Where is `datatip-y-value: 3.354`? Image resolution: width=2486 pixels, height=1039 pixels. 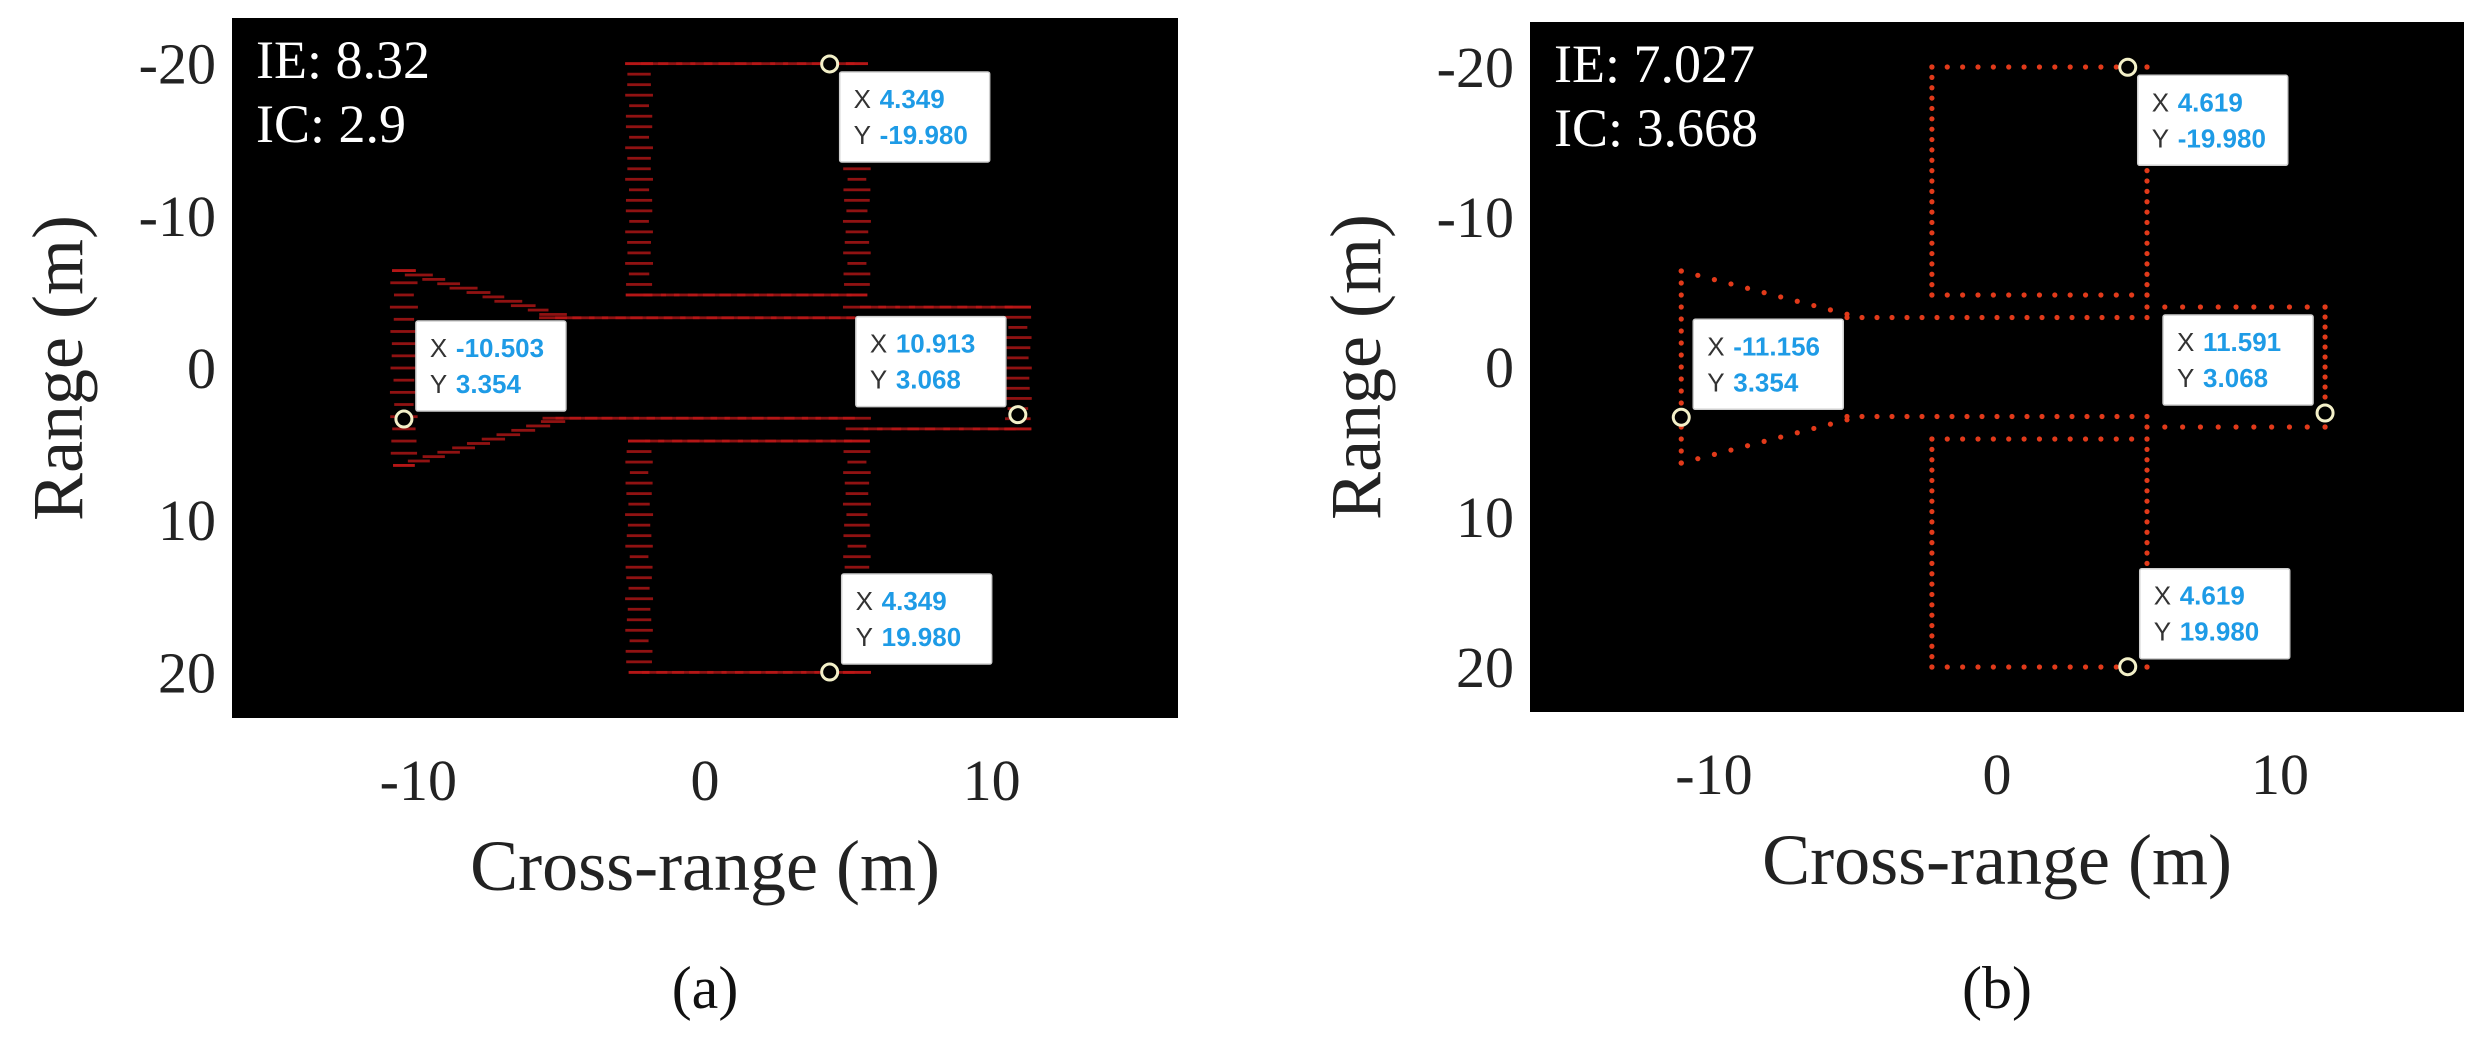
datatip-y-value: 3.354 is located at coordinates (489, 384).